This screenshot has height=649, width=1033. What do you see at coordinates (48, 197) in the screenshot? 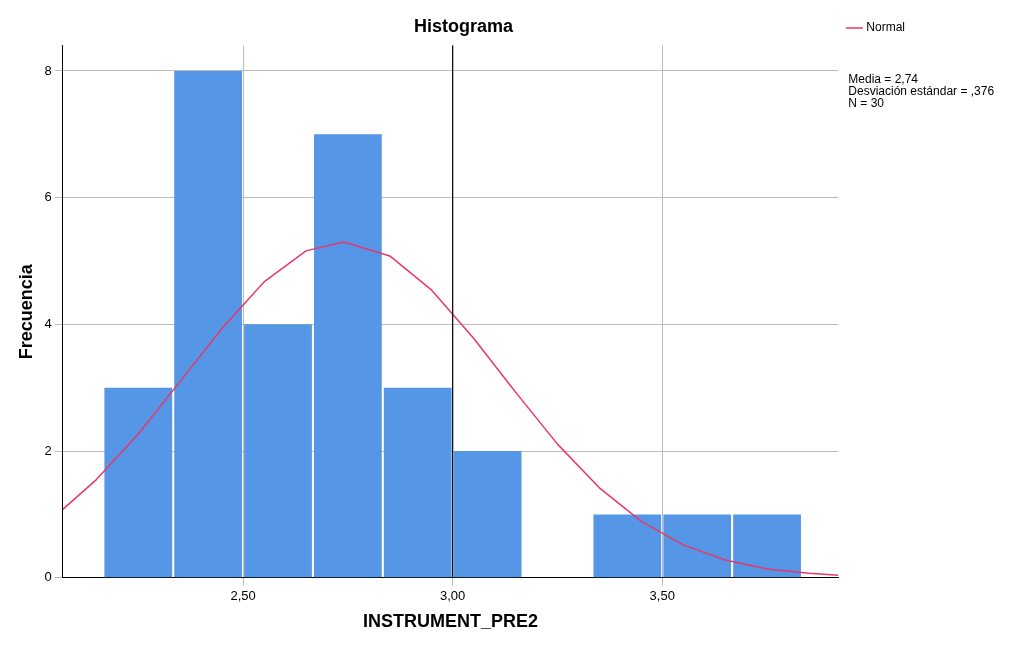
I see `y-tick-label: 6` at bounding box center [48, 197].